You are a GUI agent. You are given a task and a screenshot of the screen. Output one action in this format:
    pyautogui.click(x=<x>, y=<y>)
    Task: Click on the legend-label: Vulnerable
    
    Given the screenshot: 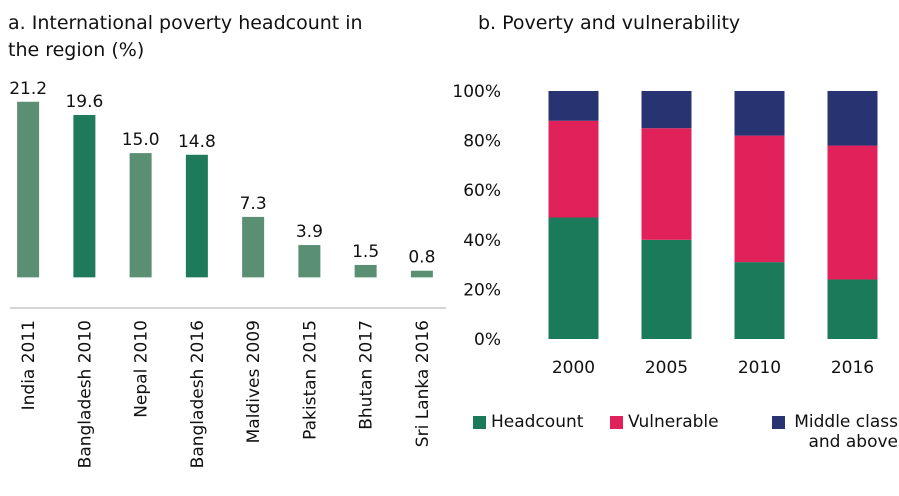 What is the action you would take?
    pyautogui.click(x=673, y=422)
    